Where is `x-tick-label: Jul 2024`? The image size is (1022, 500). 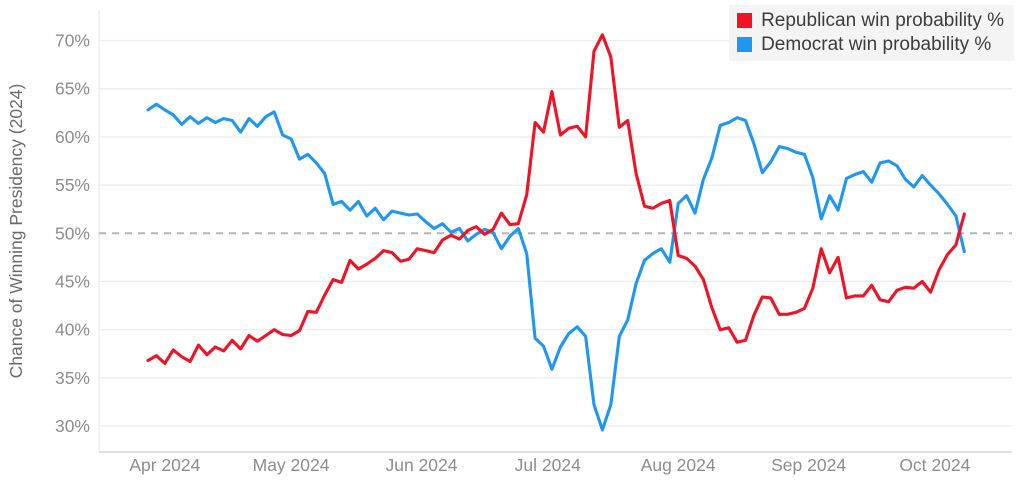 x-tick-label: Jul 2024 is located at coordinates (548, 465).